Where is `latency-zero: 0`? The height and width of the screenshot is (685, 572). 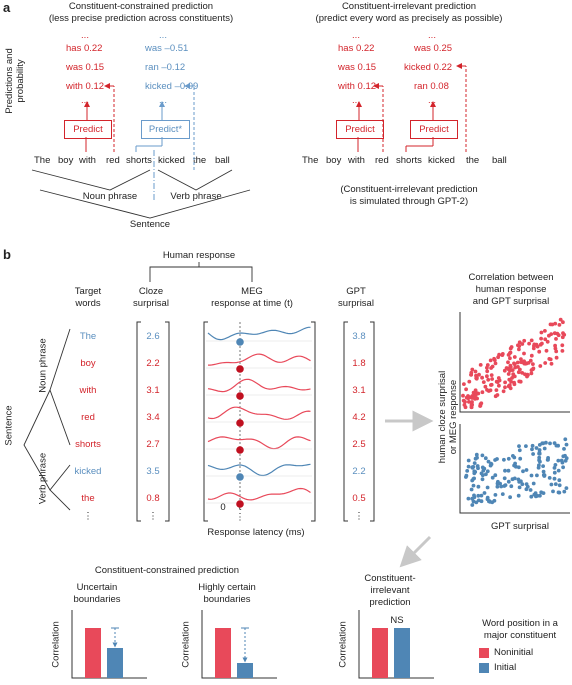
latency-zero: 0 is located at coordinates (223, 507).